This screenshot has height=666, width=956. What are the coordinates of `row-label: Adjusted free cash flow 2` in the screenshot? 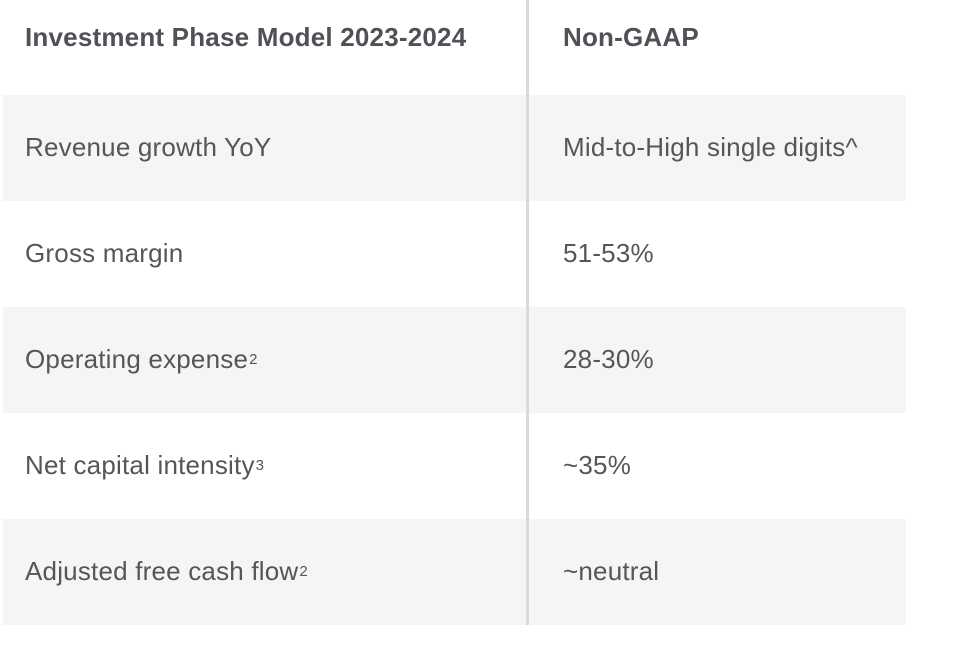 It's located at (166, 571).